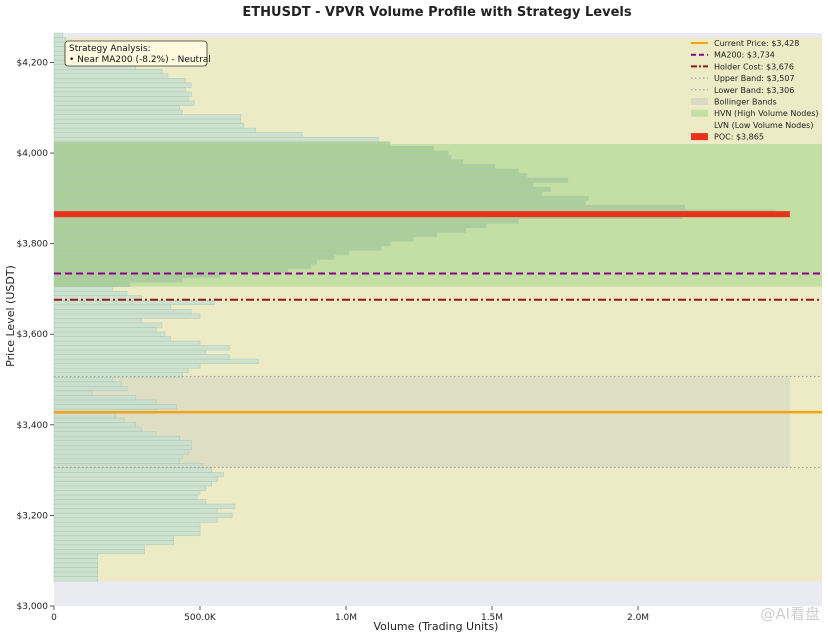 The height and width of the screenshot is (638, 828). Describe the element at coordinates (766, 113) in the screenshot. I see `legend-label: HVN (High Volume Nodes)` at that location.